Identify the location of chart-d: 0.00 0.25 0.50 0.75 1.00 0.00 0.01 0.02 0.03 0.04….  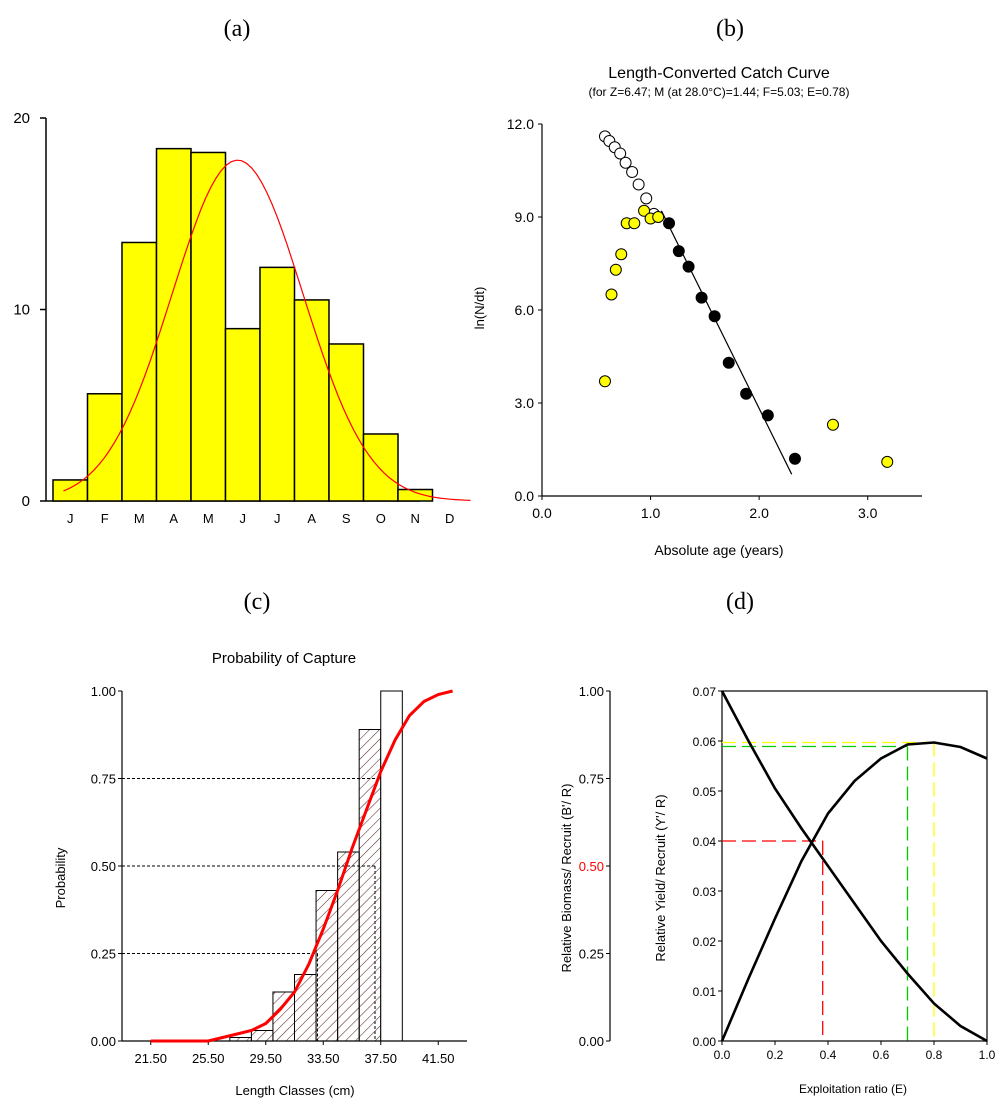
(787, 873).